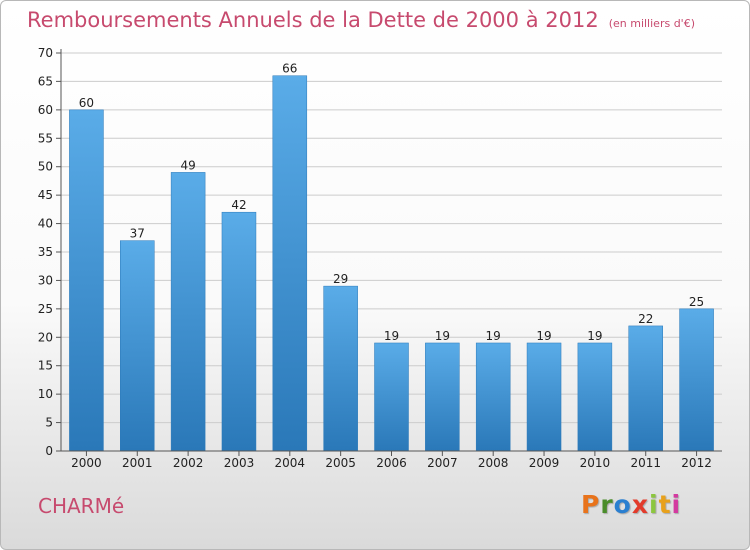 This screenshot has height=550, width=750. I want to click on data-label: 49, so click(187, 165).